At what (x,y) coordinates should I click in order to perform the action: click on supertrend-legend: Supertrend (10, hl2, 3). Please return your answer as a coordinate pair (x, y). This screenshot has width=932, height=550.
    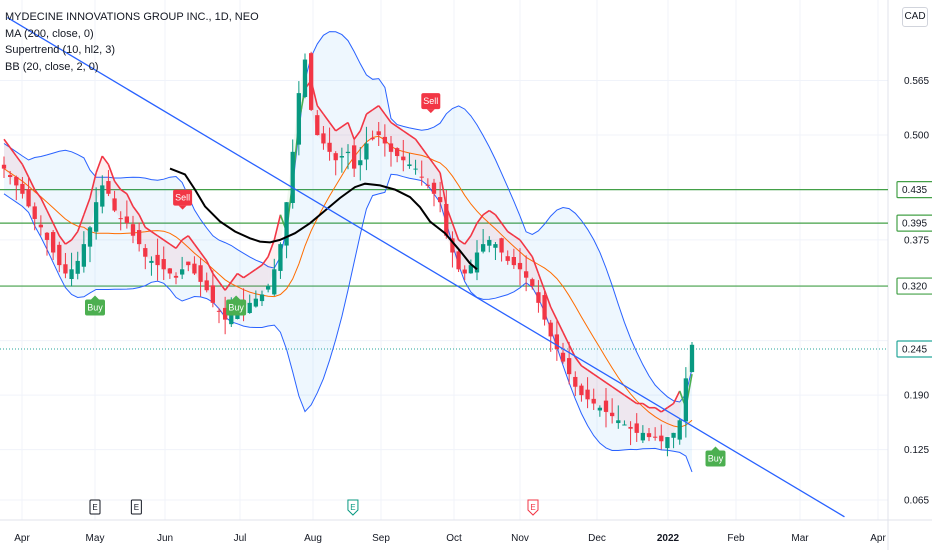
    Looking at the image, I should click on (60, 50).